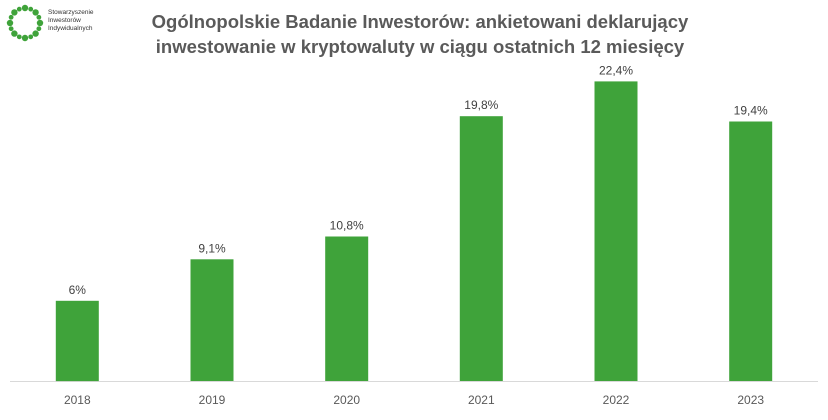 The width and height of the screenshot is (828, 420). Describe the element at coordinates (750, 400) in the screenshot. I see `x-tick-label-2023: 2023` at that location.